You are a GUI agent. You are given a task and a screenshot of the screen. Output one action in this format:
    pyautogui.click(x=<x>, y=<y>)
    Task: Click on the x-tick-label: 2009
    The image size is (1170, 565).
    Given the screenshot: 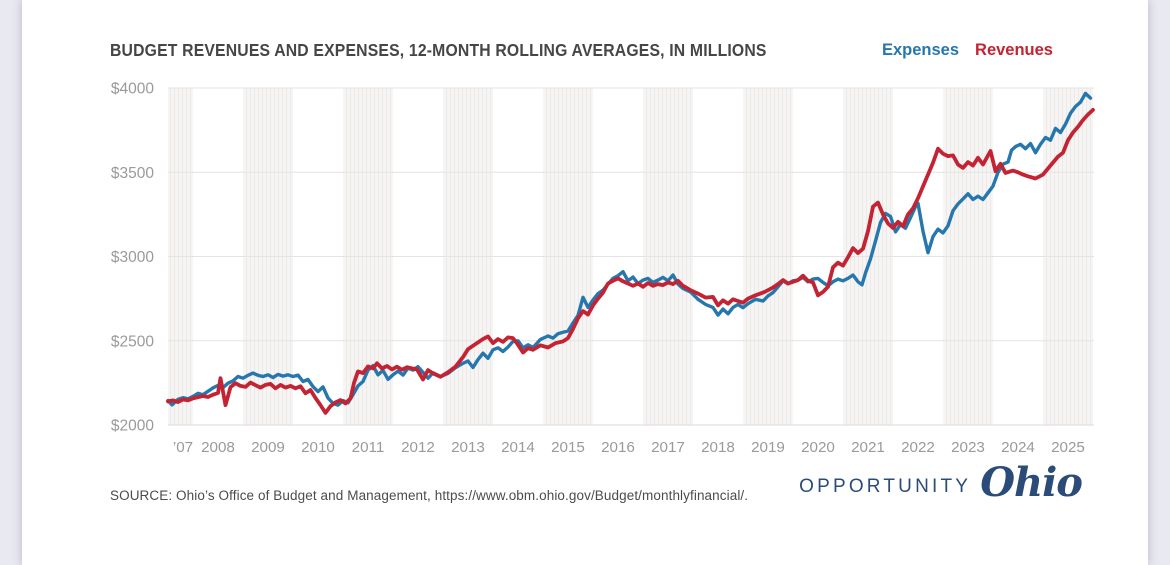 What is the action you would take?
    pyautogui.click(x=268, y=447)
    